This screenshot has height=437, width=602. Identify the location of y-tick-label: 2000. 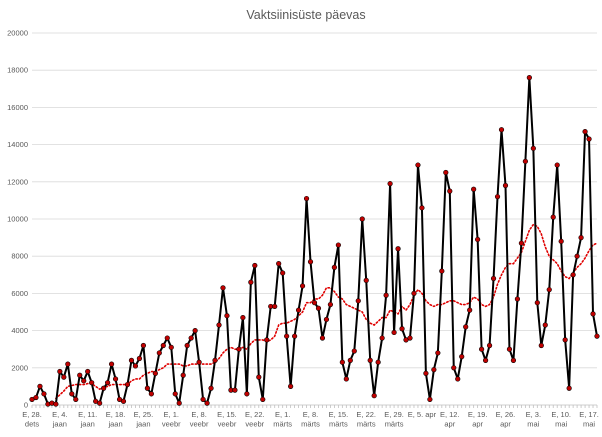
(19, 367).